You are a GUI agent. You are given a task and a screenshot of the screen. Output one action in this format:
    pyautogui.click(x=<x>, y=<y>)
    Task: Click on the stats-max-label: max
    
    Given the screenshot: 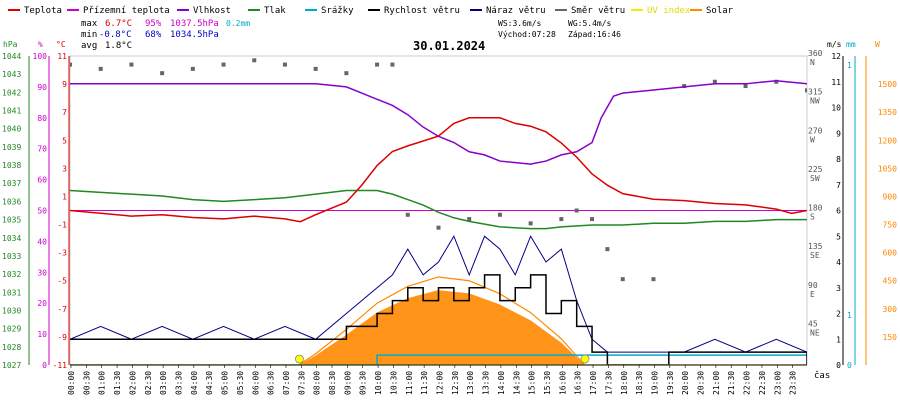 What is the action you would take?
    pyautogui.click(x=89, y=24)
    